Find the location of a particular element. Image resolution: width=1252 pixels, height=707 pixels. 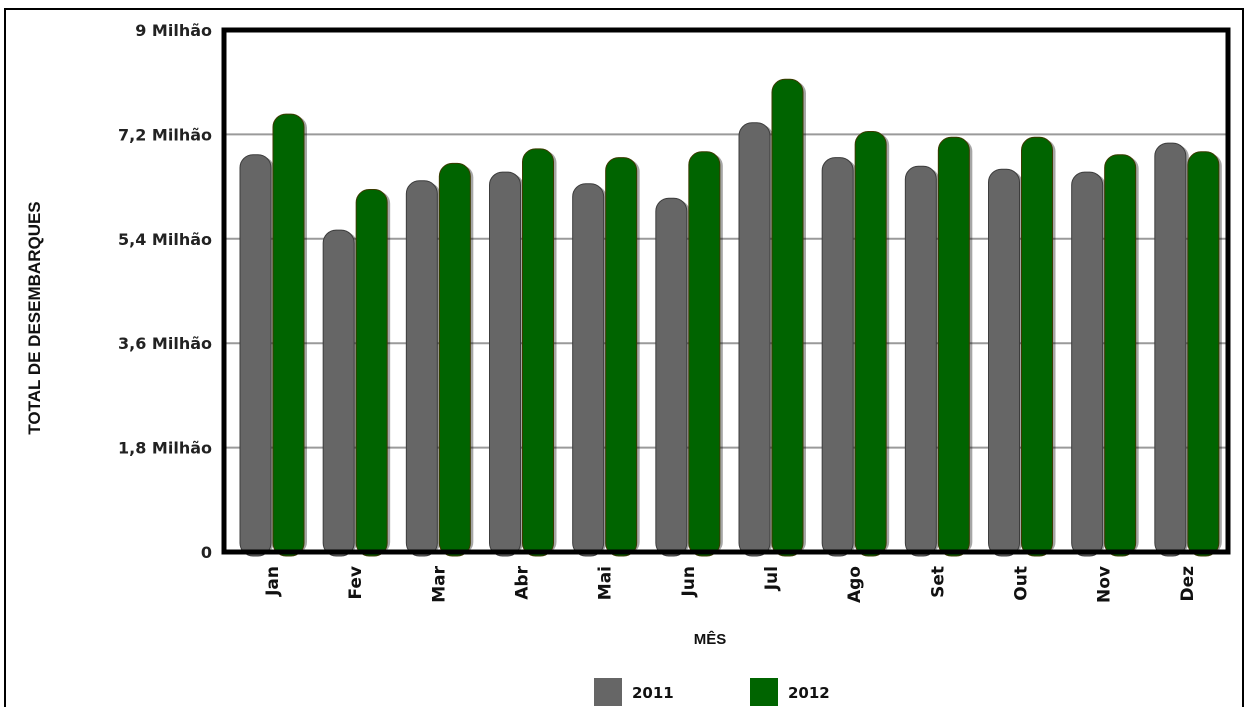

bar-2011-Jan is located at coordinates (255, 355).